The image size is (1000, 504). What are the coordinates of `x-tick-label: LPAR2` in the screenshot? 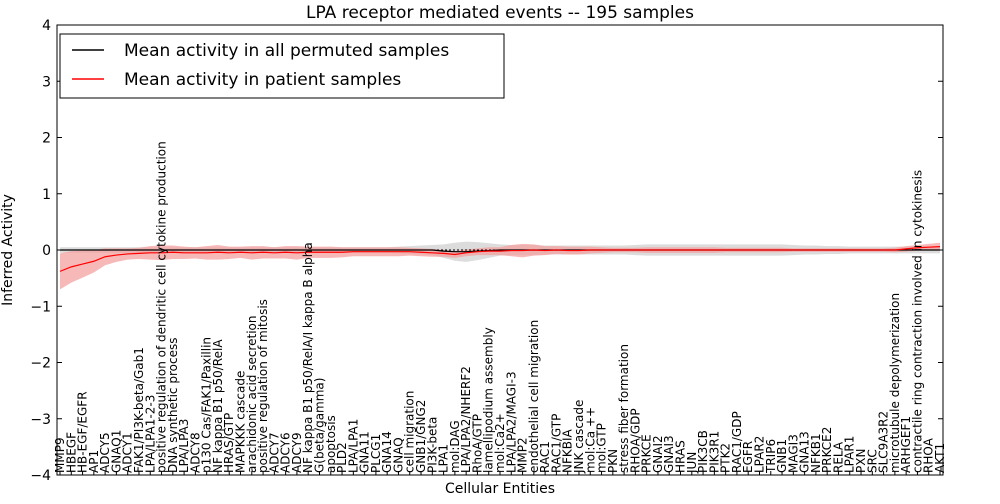 It's located at (759, 454).